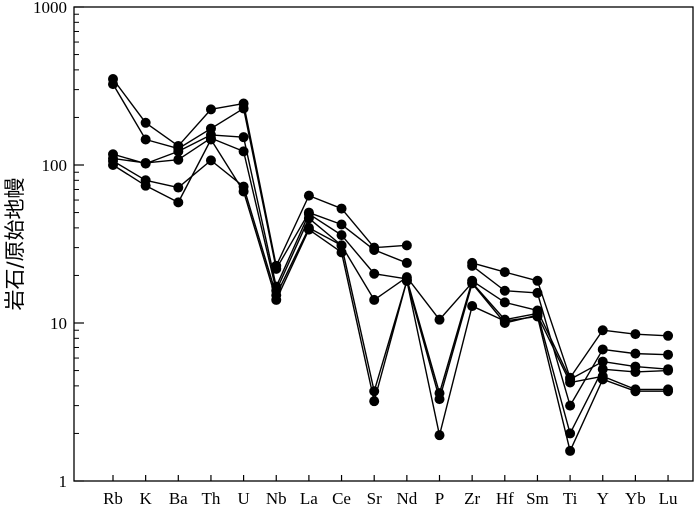 The image size is (700, 510). Describe the element at coordinates (146, 498) in the screenshot. I see `x-tick-label: K` at that location.